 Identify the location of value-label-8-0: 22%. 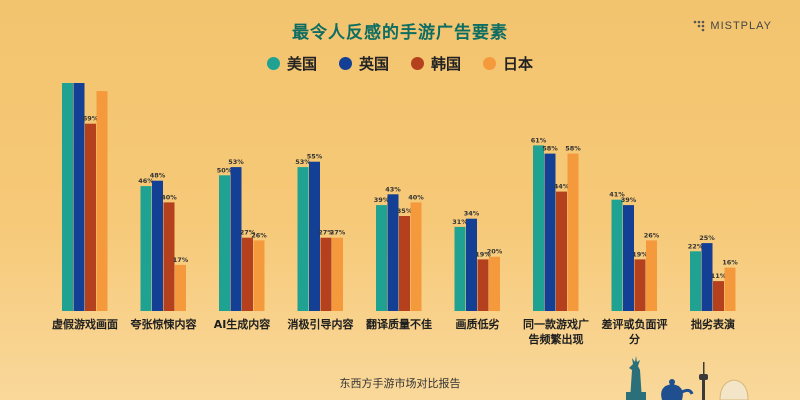
(696, 246).